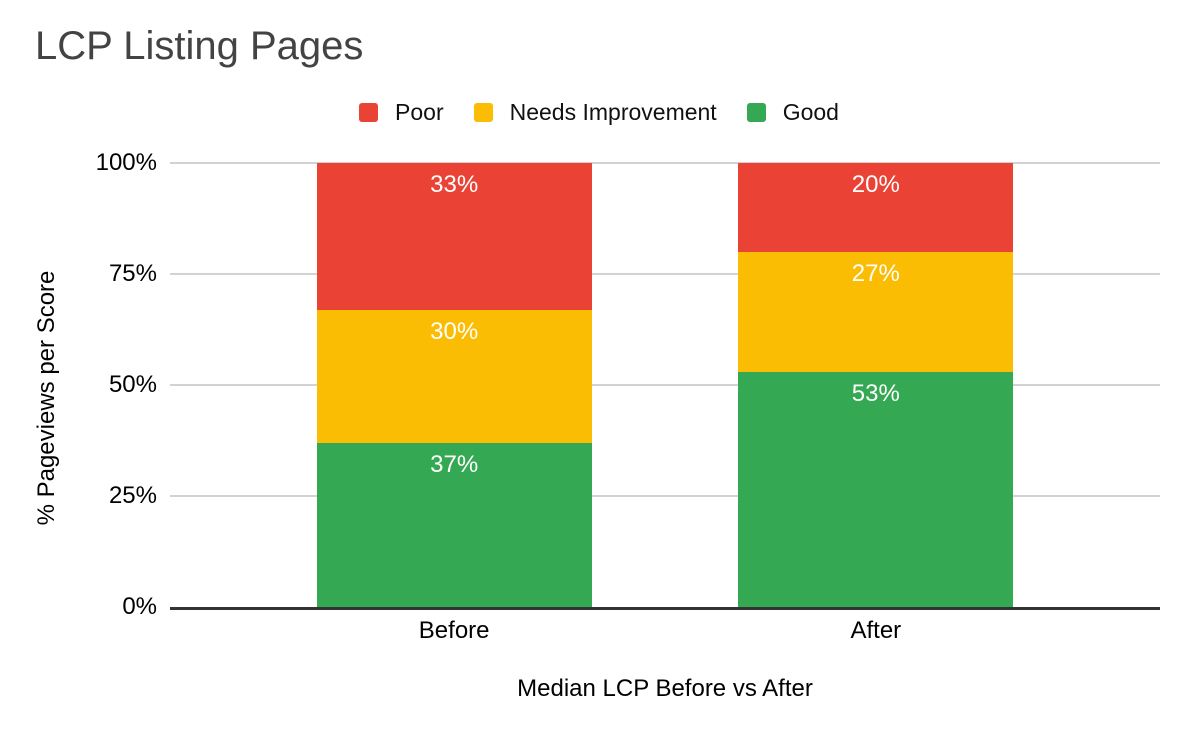 The image size is (1198, 740). What do you see at coordinates (876, 489) in the screenshot?
I see `bar-segment-good-after: 53%` at bounding box center [876, 489].